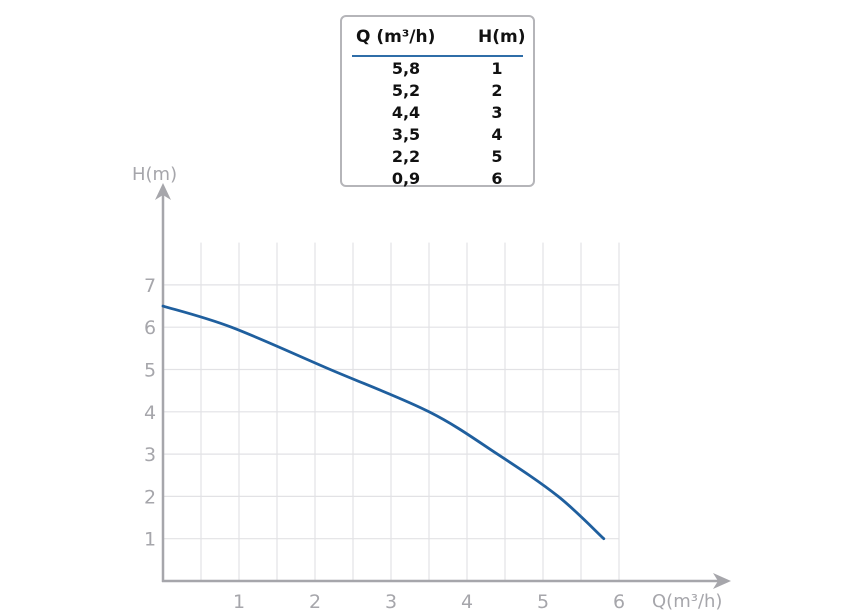  What do you see at coordinates (150, 413) in the screenshot?
I see `y-tick-label: 4` at bounding box center [150, 413].